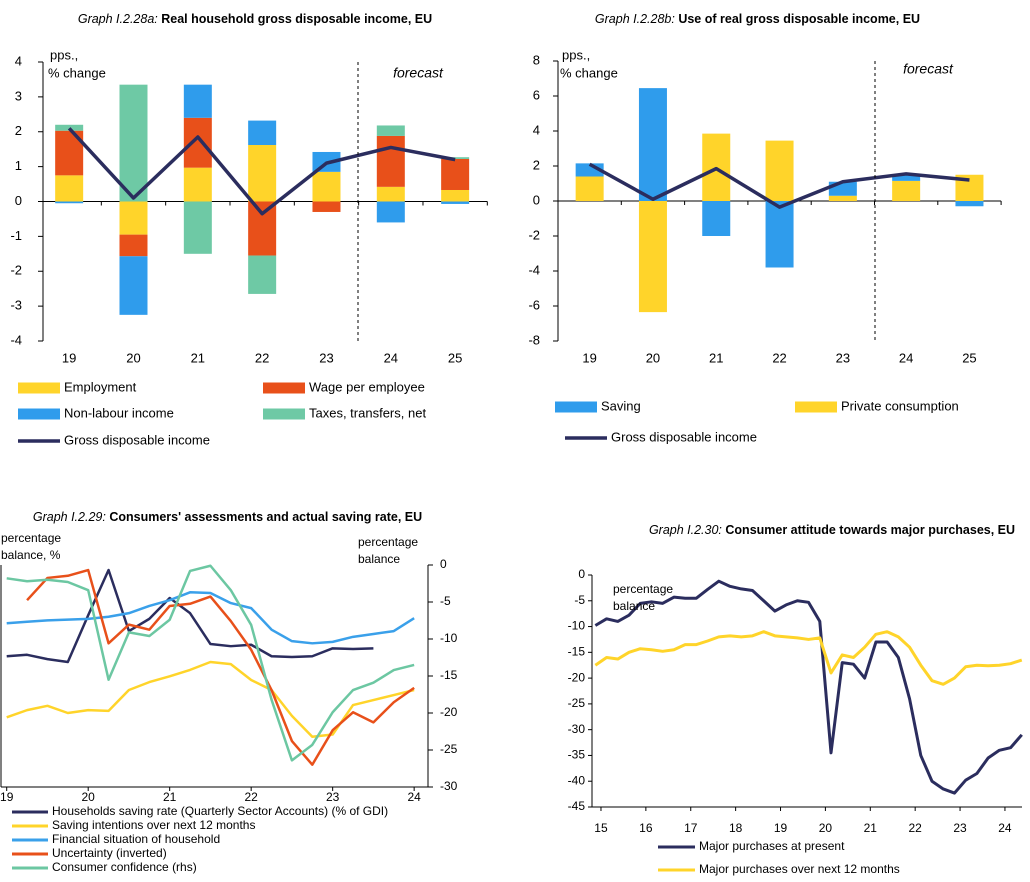 The height and width of the screenshot is (882, 1030). Describe the element at coordinates (534, 339) in the screenshot. I see `y-tick-label: -8` at that location.